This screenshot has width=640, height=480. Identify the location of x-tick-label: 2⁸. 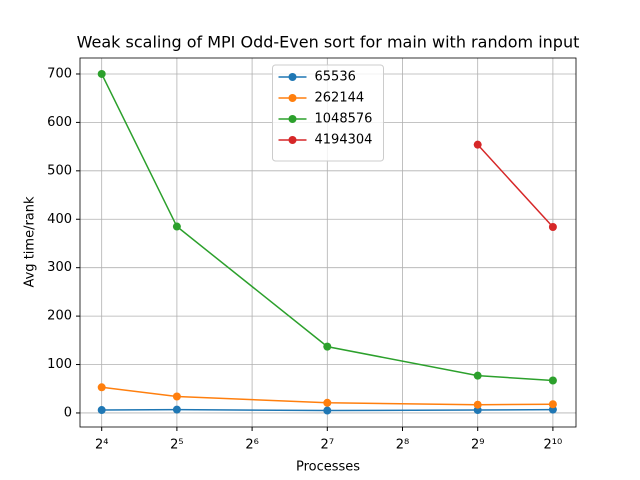
(402, 445).